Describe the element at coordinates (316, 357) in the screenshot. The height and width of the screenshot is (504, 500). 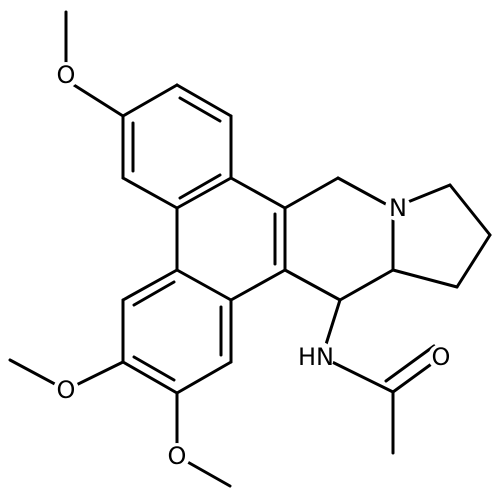
I see `atom-label: HN` at that location.